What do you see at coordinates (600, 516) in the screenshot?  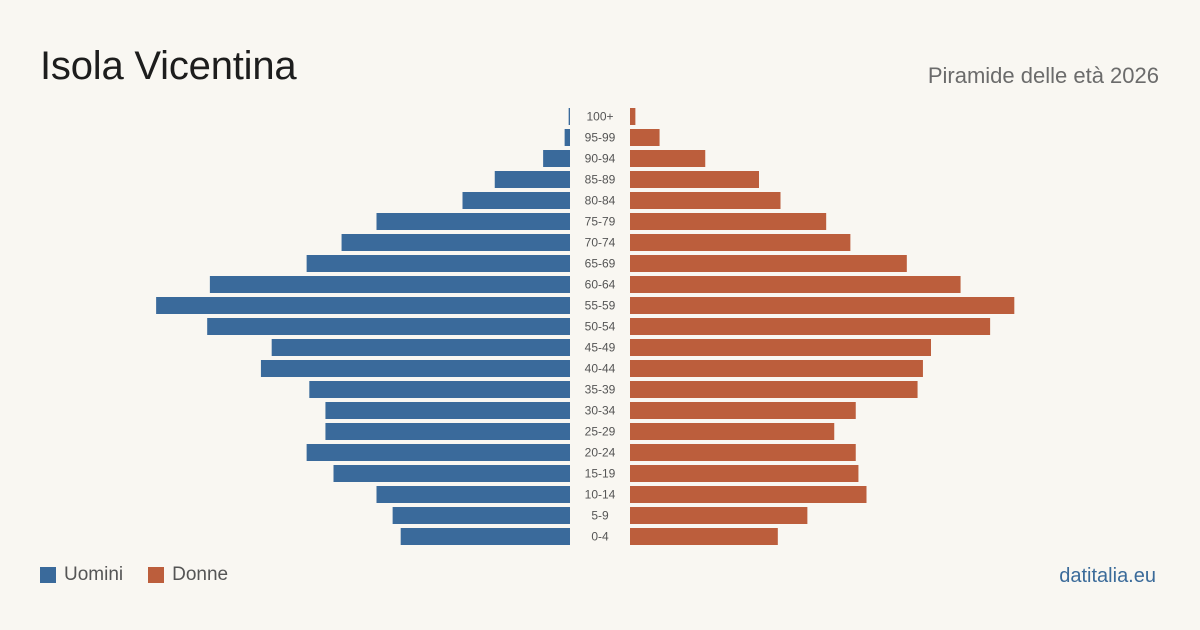 I see `age-label-5-9: 5-9` at bounding box center [600, 516].